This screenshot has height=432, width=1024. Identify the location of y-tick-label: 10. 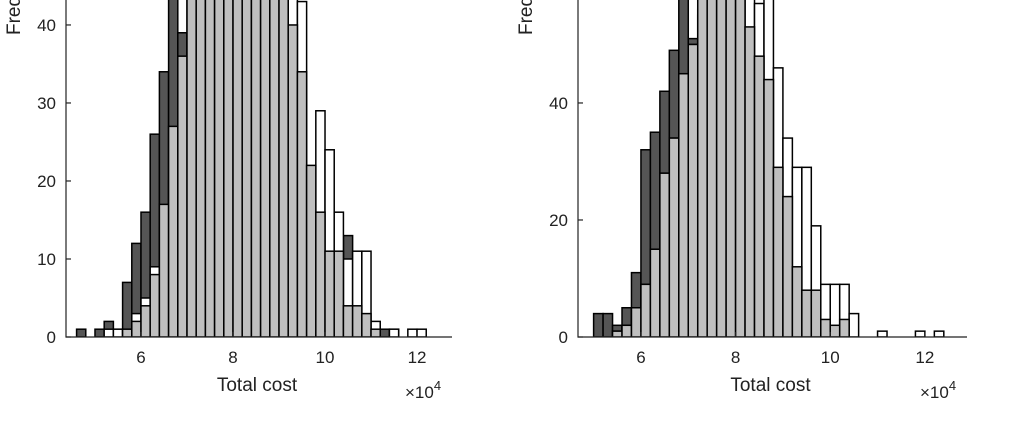
(46, 259).